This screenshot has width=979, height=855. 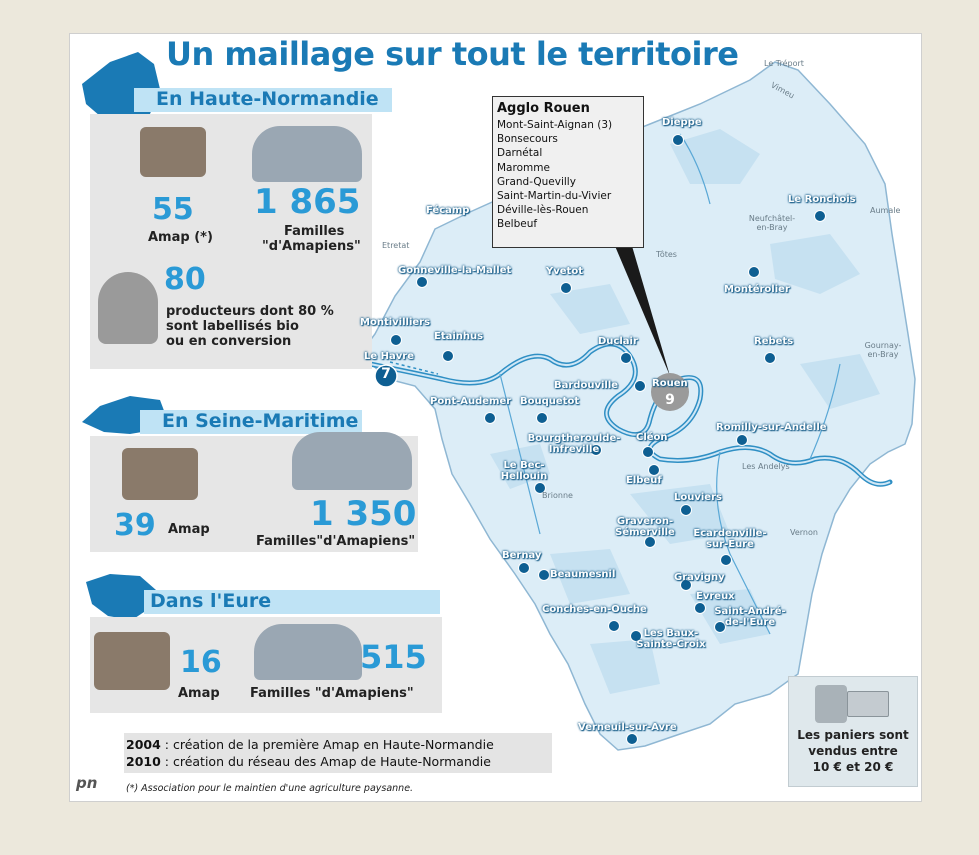 I want to click on le-havre-badge, so click(x=386, y=376).